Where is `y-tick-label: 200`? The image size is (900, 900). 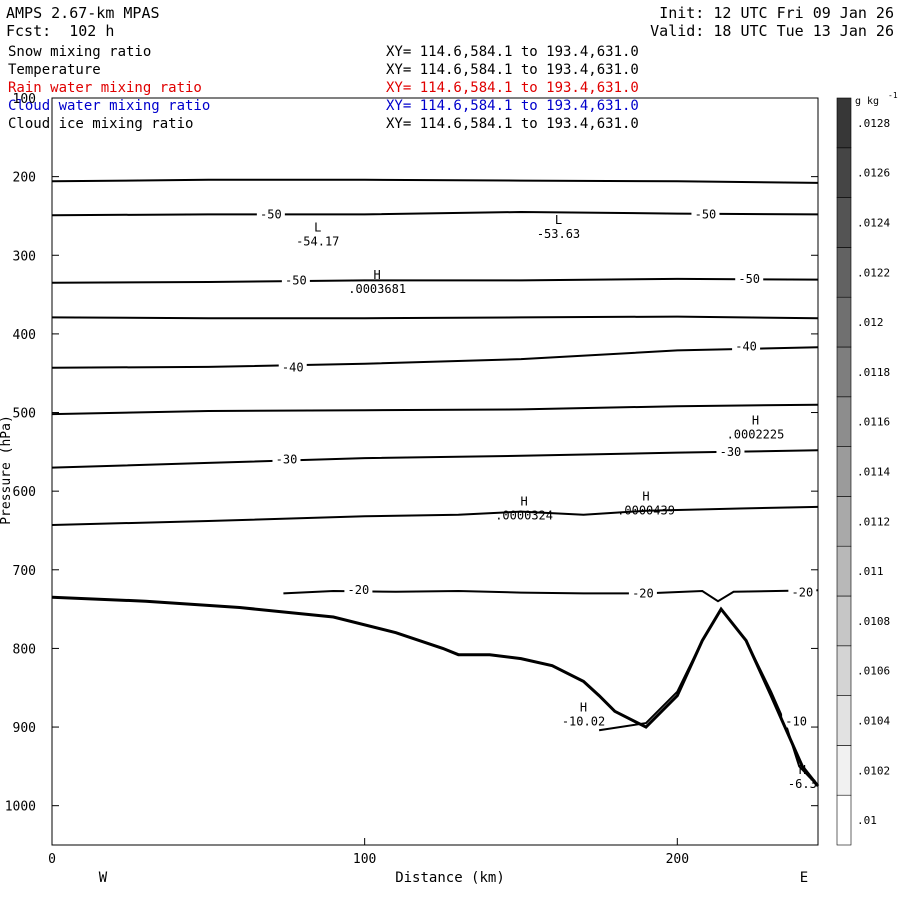 y-tick-label: 200 is located at coordinates (24, 178).